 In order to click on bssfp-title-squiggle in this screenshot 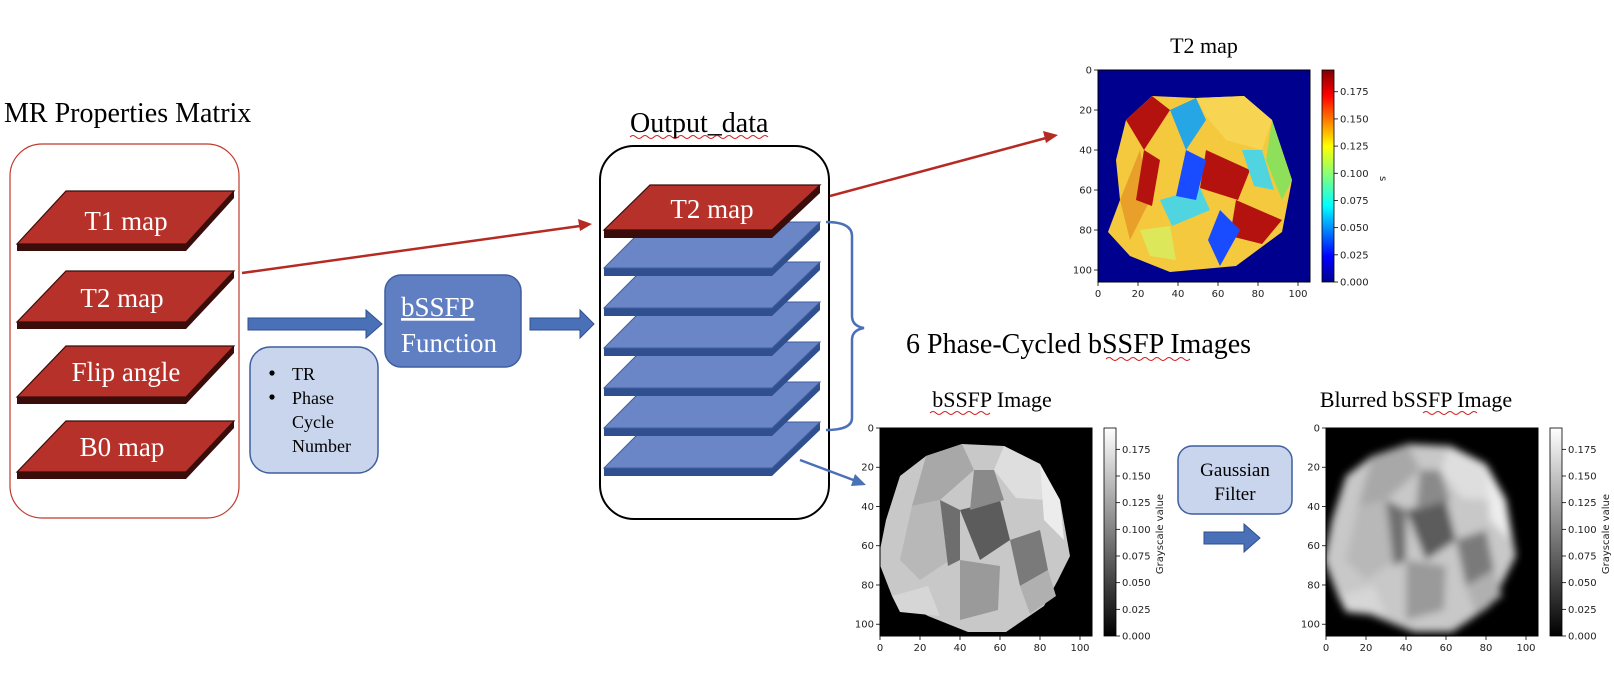, I will do `click(960, 413)`.